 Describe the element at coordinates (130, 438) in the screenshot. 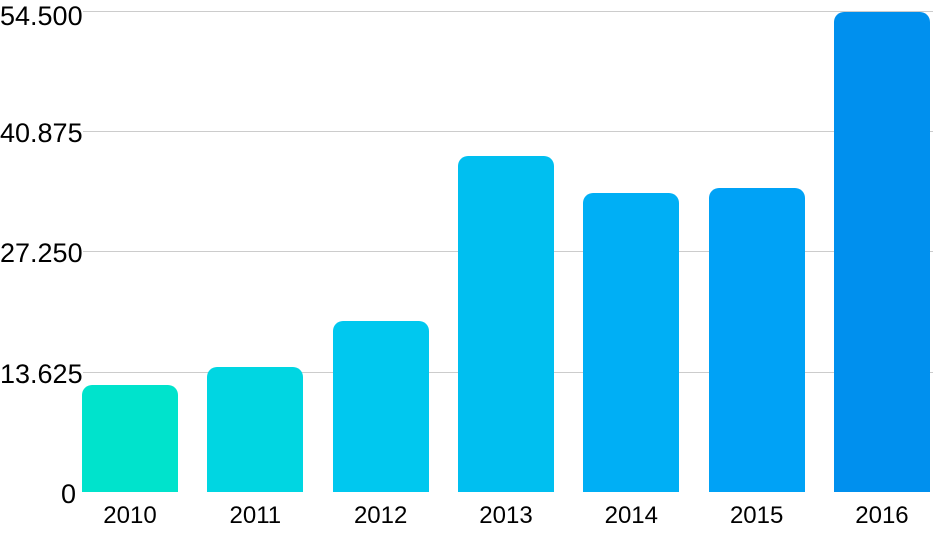

I see `bar-2010` at that location.